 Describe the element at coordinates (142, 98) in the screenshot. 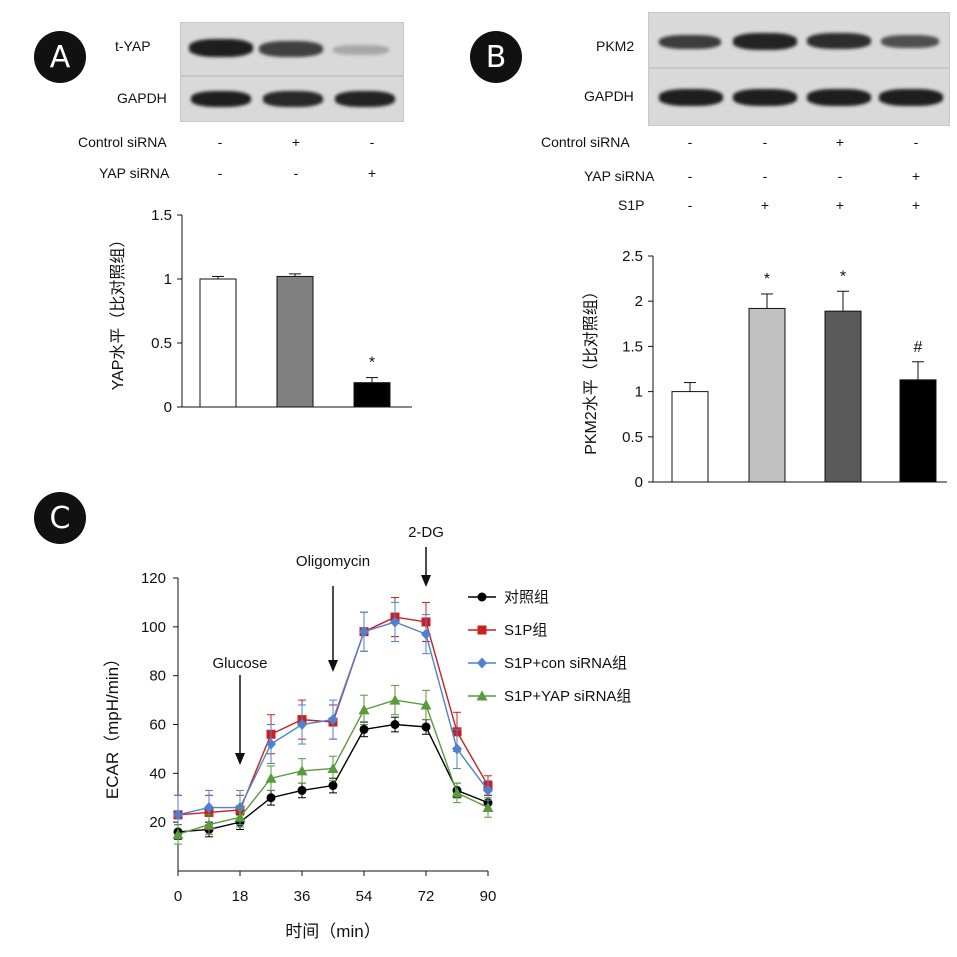

I see `blot-a-label-gapdh: GAPDH` at that location.